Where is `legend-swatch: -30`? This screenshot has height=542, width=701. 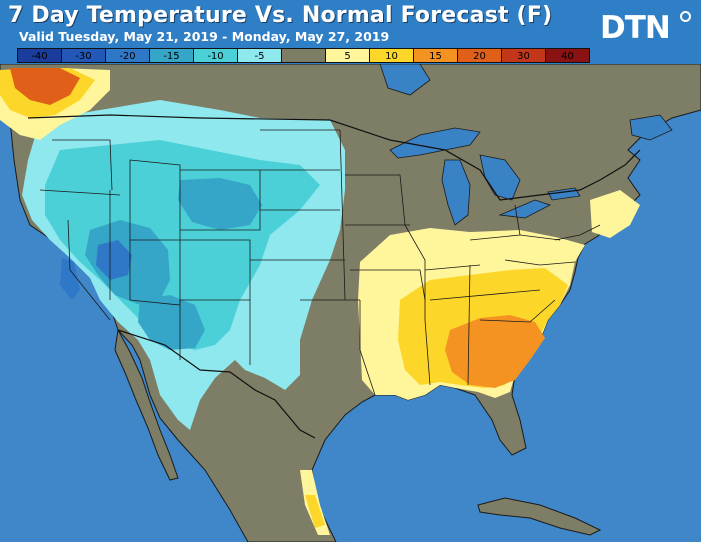 legend-swatch: -30 is located at coordinates (83, 55).